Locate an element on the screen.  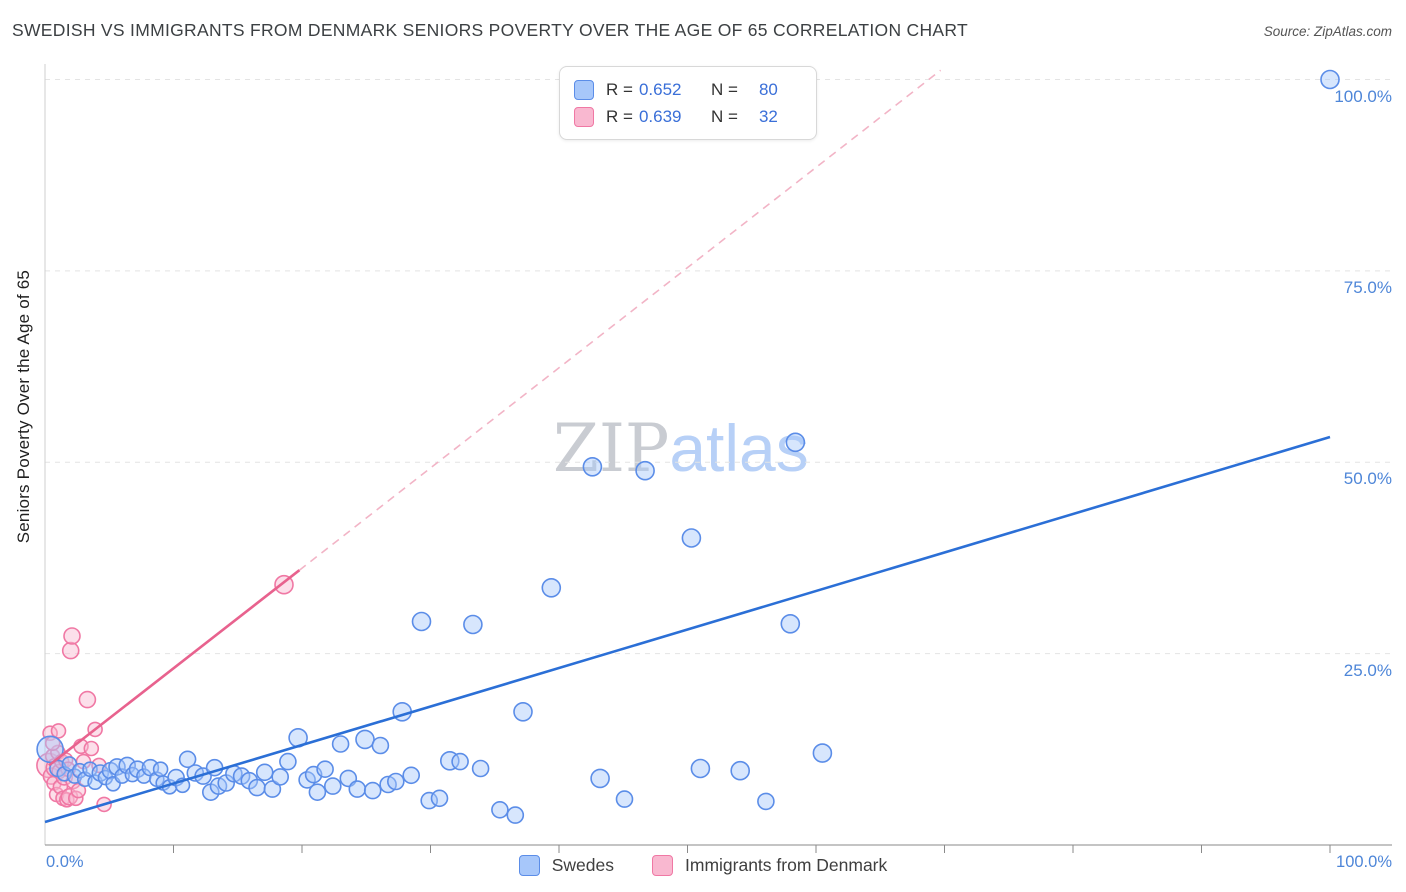
denmark-swatch is located at coordinates (584, 116).